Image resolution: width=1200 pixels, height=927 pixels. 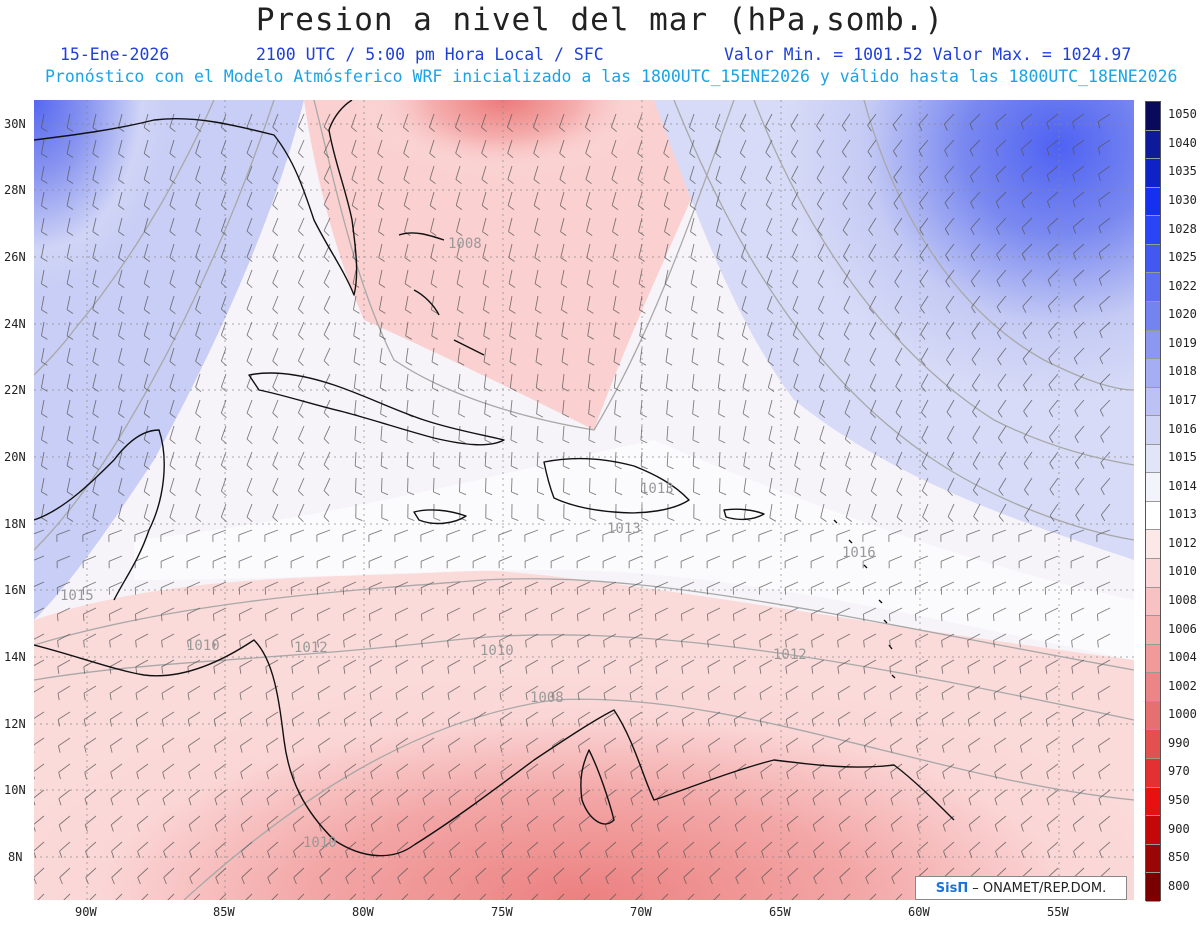 What do you see at coordinates (1179, 828) in the screenshot?
I see `colorbar-level-label: 900` at bounding box center [1179, 828].